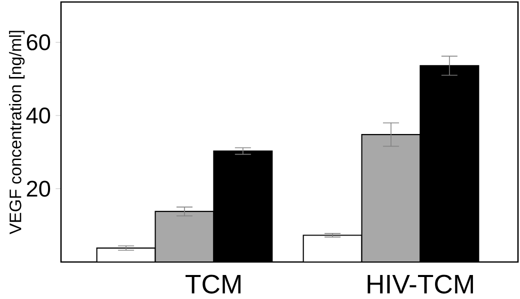 The height and width of the screenshot is (299, 520). What do you see at coordinates (38, 42) in the screenshot?
I see `y-tick-label: 60` at bounding box center [38, 42].